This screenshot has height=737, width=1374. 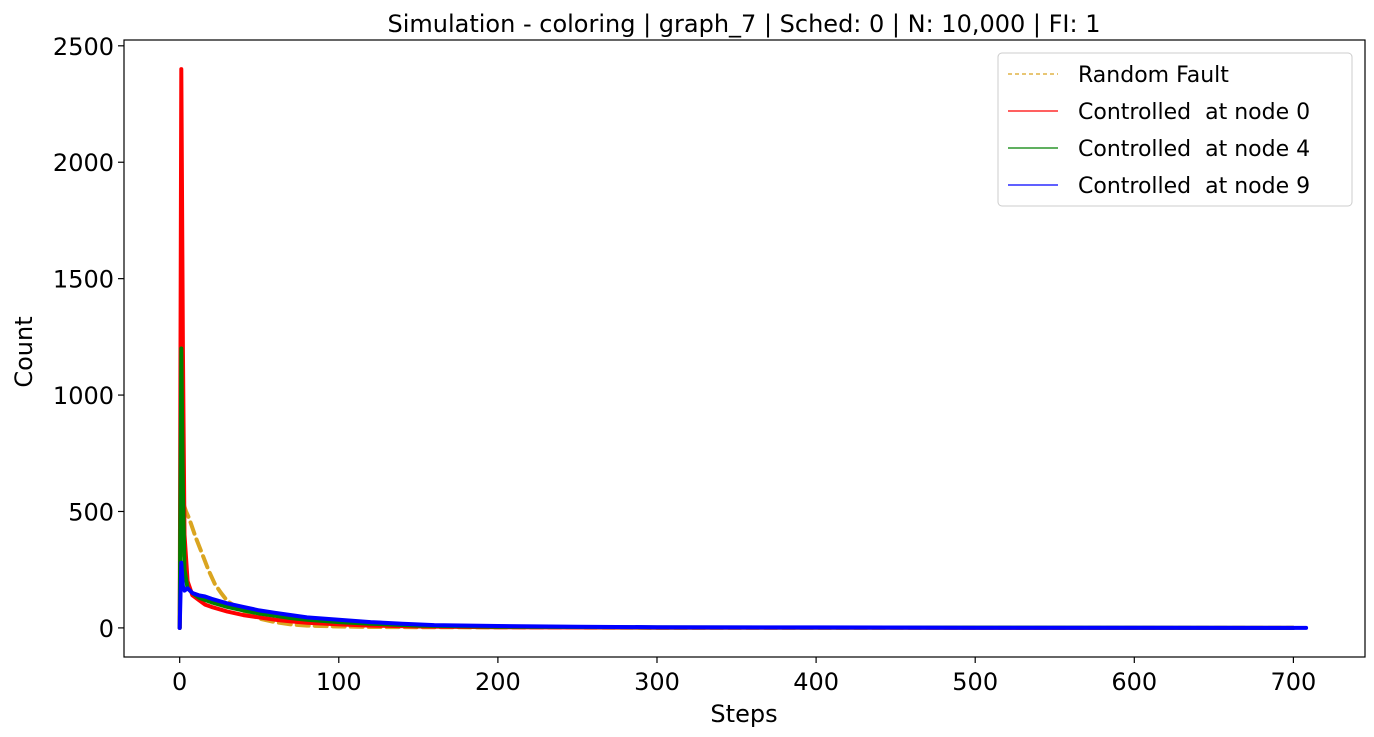 What do you see at coordinates (975, 682) in the screenshot?
I see `x-tick-label: 500` at bounding box center [975, 682].